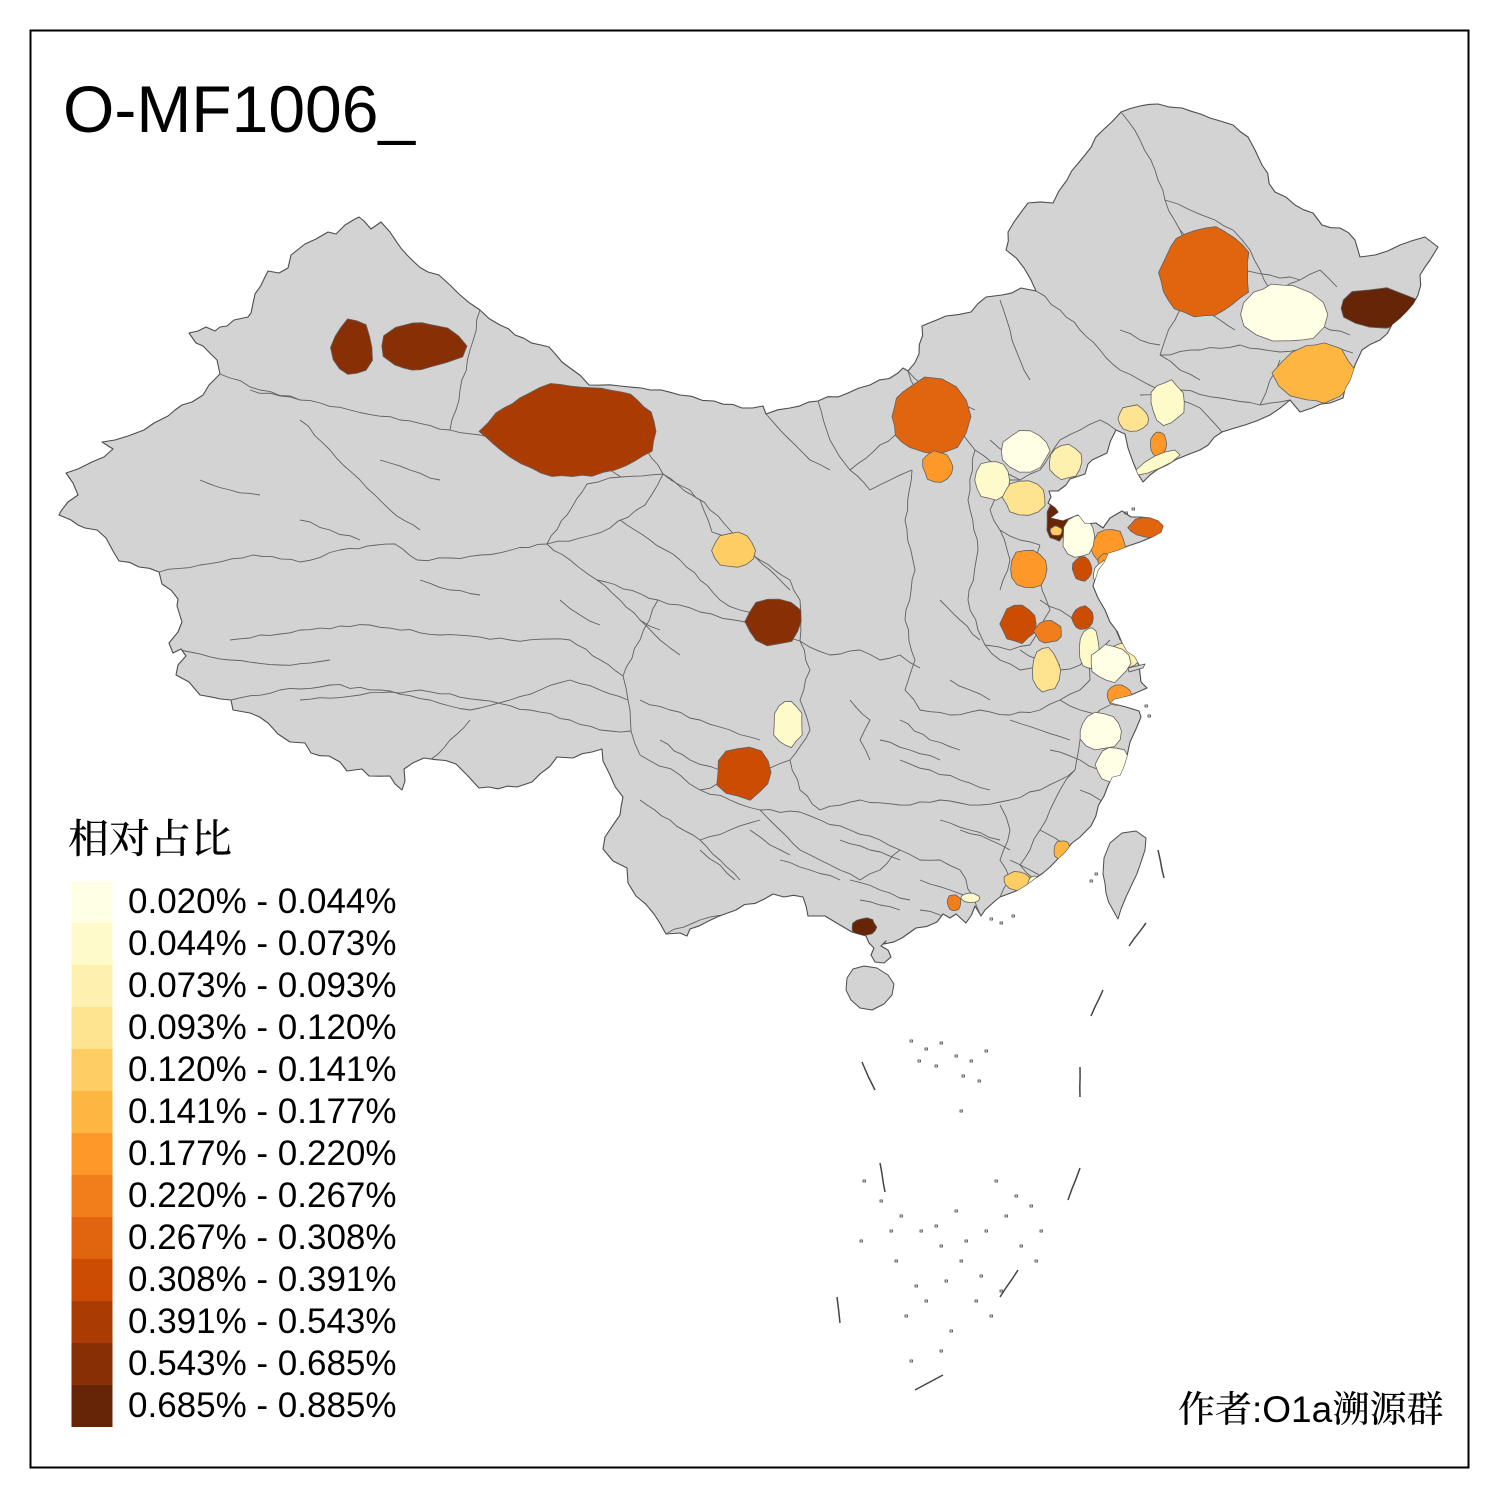 This screenshot has height=1505, width=1500. Describe the element at coordinates (262, 985) in the screenshot. I see `svg-text: 0.073% - 0.093%` at that location.